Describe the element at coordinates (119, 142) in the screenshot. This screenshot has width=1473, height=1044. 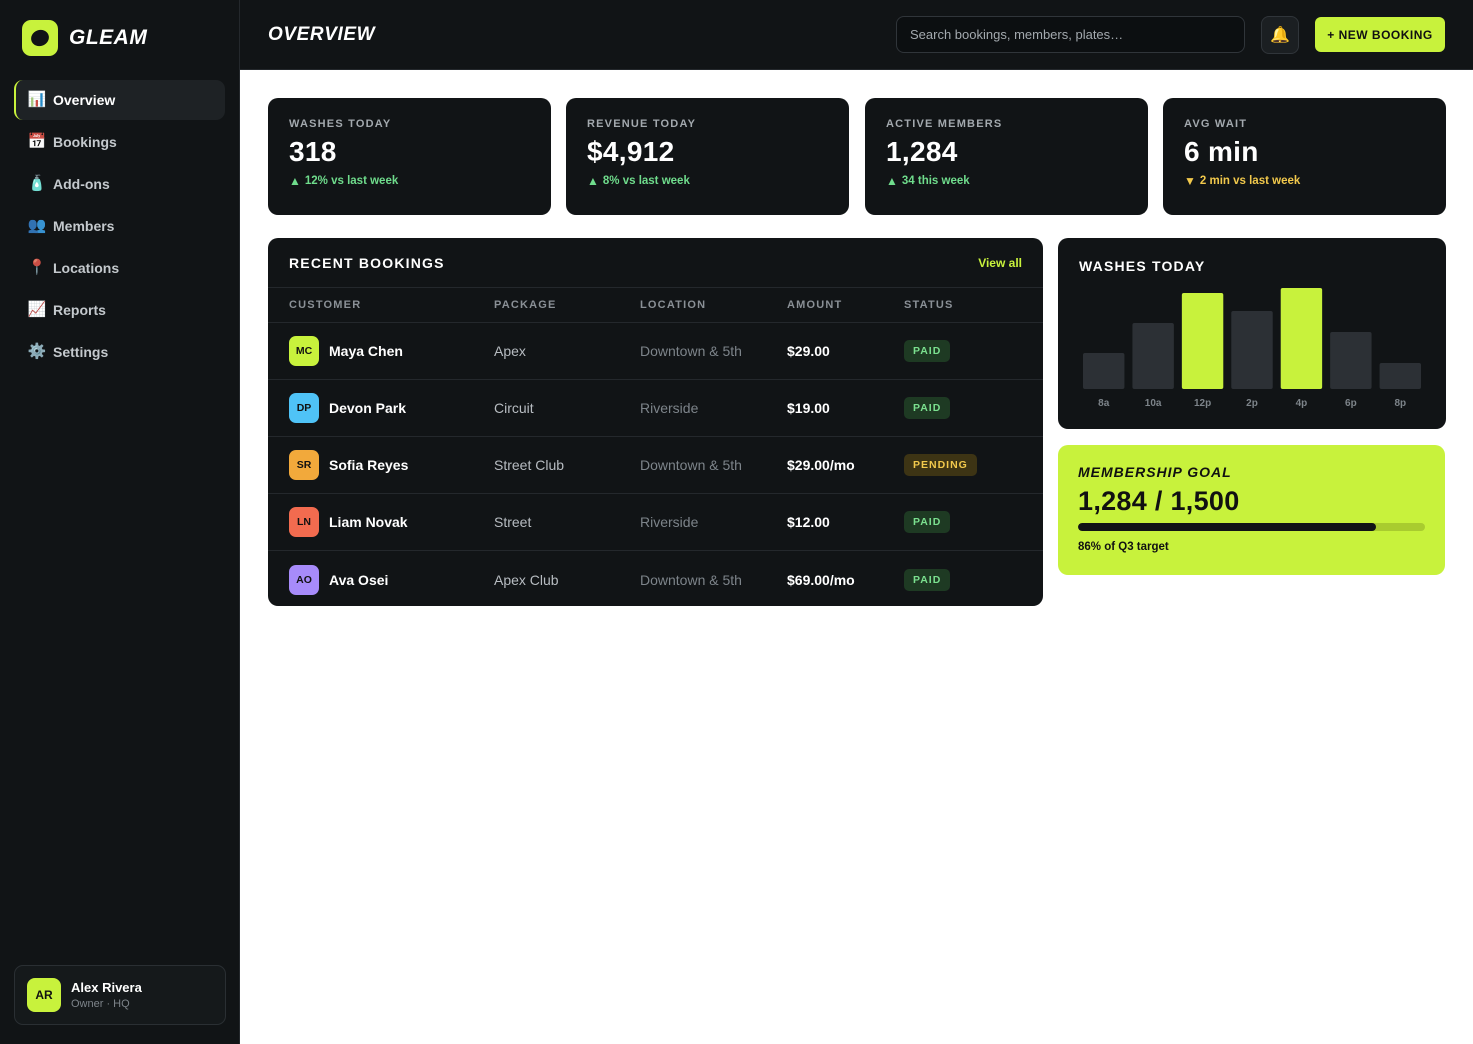
I see `sidebar-item-bookings: 📅 Bookings` at that location.